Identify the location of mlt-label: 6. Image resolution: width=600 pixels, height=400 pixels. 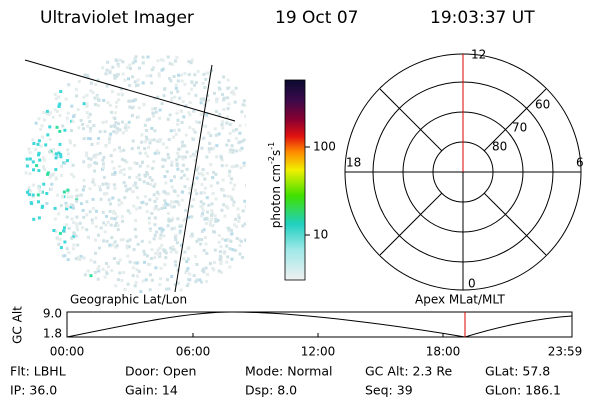
(580, 163).